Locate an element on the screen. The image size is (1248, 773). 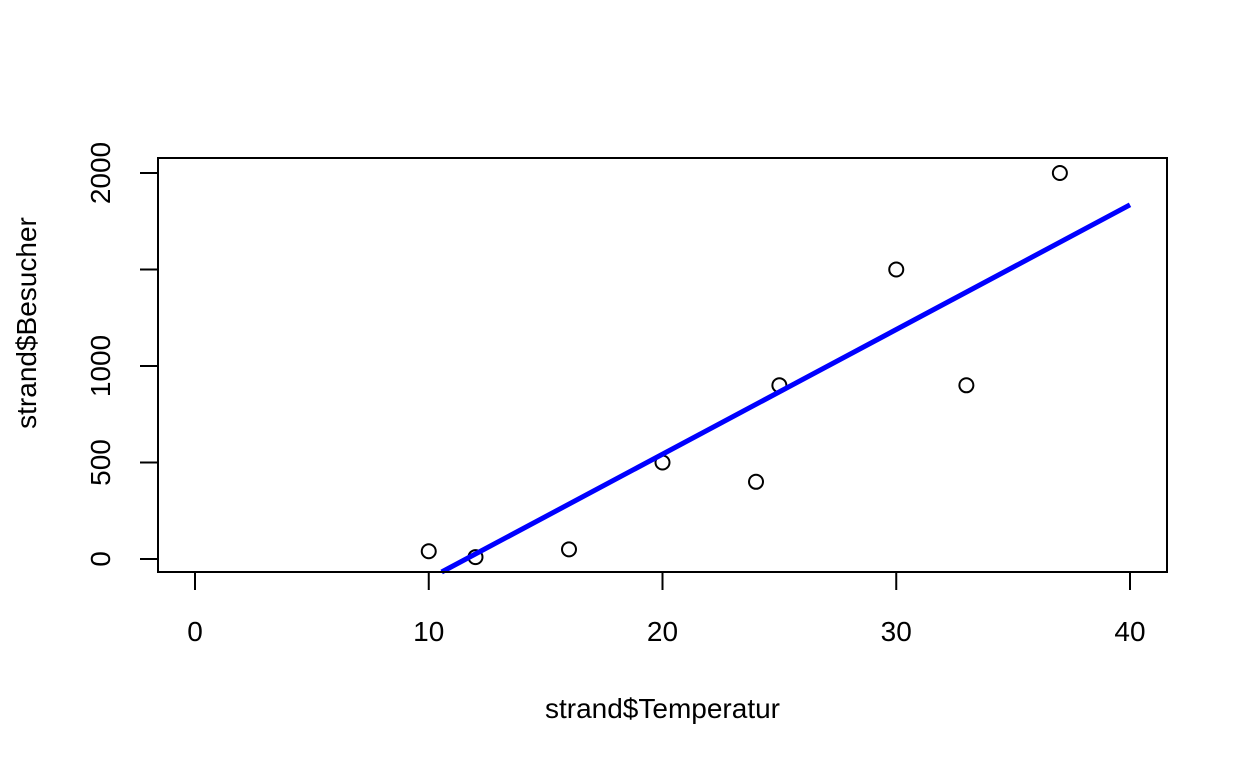
y-tick-label: 0 is located at coordinates (100, 559).